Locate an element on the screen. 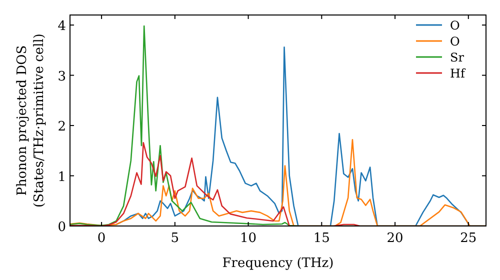 The height and width of the screenshot is (280, 500). y-tick-label: 1 is located at coordinates (62, 177).